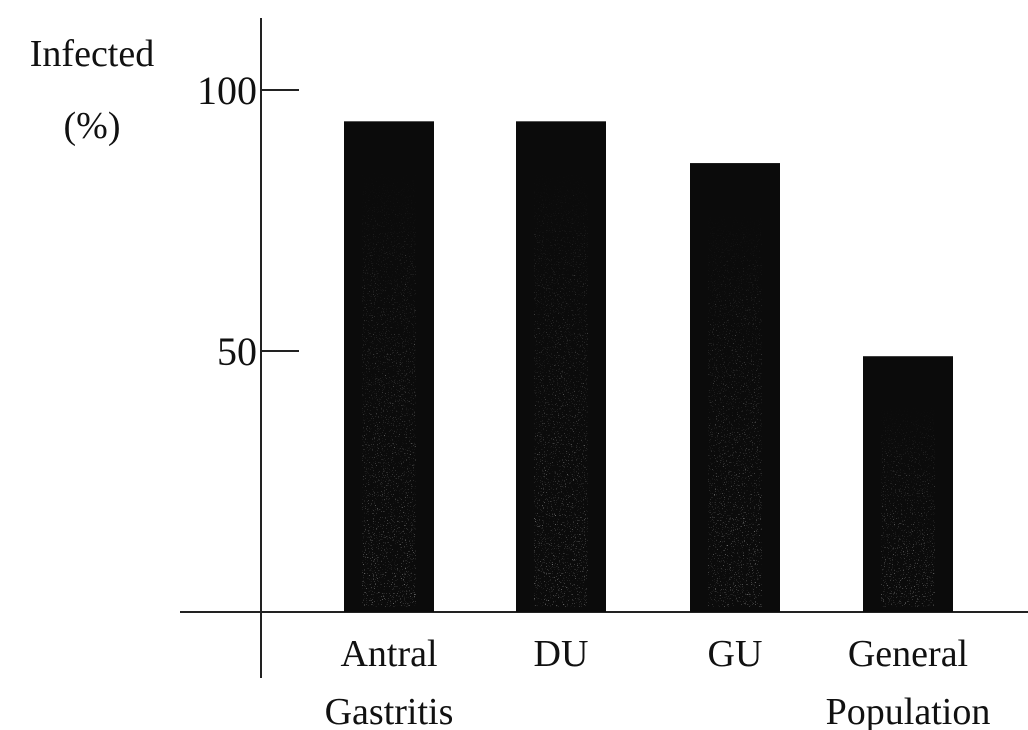  I want to click on x-category-label: DU, so click(561, 654).